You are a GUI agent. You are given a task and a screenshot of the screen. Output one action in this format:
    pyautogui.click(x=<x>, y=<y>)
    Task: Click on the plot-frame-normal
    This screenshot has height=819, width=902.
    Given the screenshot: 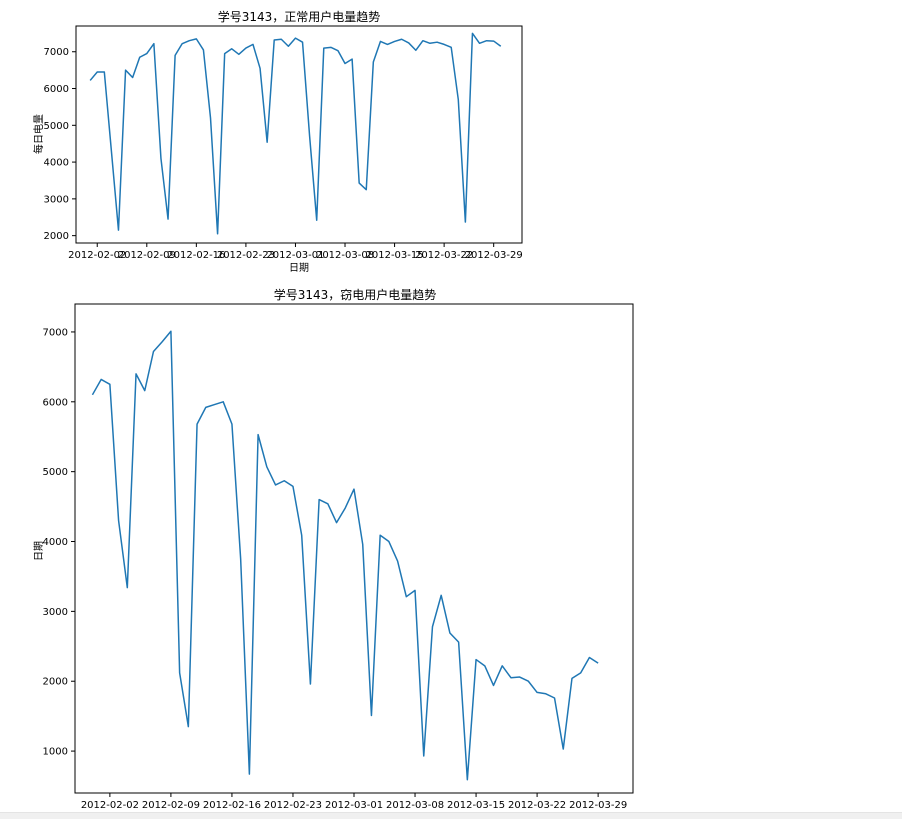 What is the action you would take?
    pyautogui.click(x=299, y=134)
    